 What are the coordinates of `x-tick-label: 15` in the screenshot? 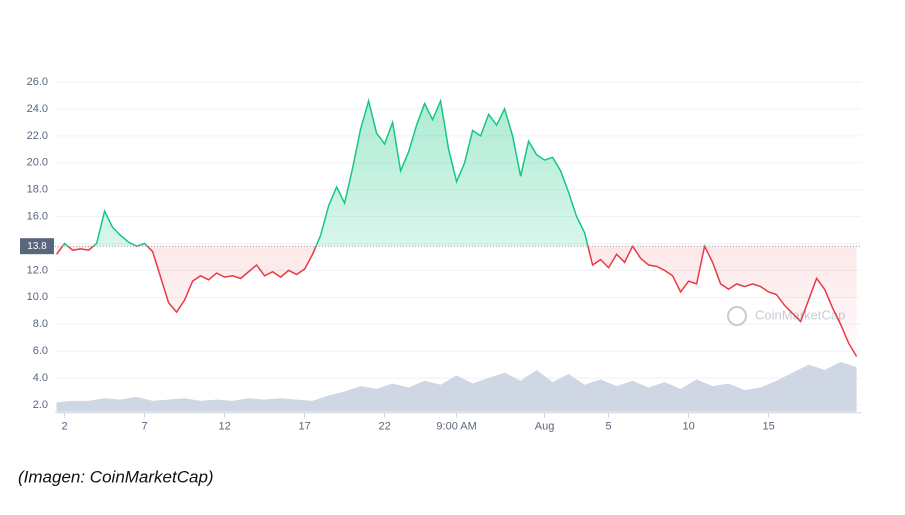 It's located at (768, 427).